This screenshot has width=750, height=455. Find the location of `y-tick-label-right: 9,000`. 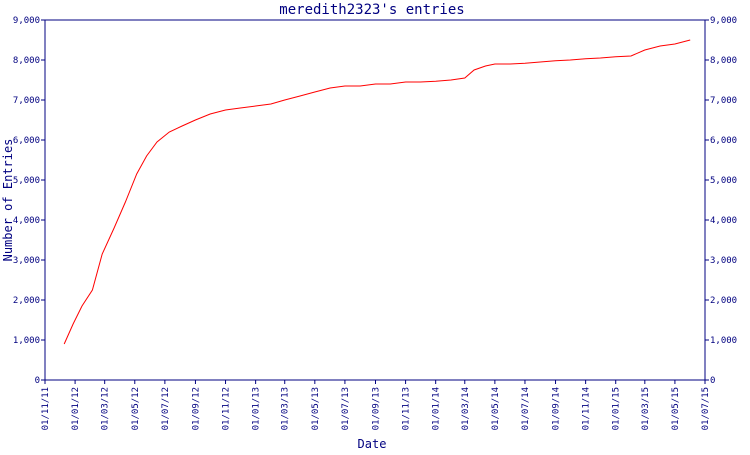

y-tick-label-right: 9,000 is located at coordinates (723, 21).